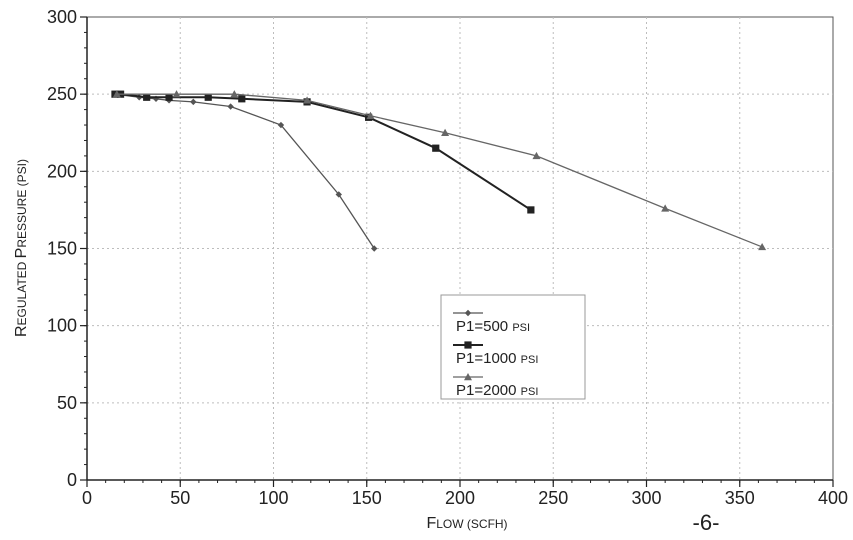 This screenshot has height=540, width=853. What do you see at coordinates (323, 152) in the screenshot?
I see `series-line` at bounding box center [323, 152].